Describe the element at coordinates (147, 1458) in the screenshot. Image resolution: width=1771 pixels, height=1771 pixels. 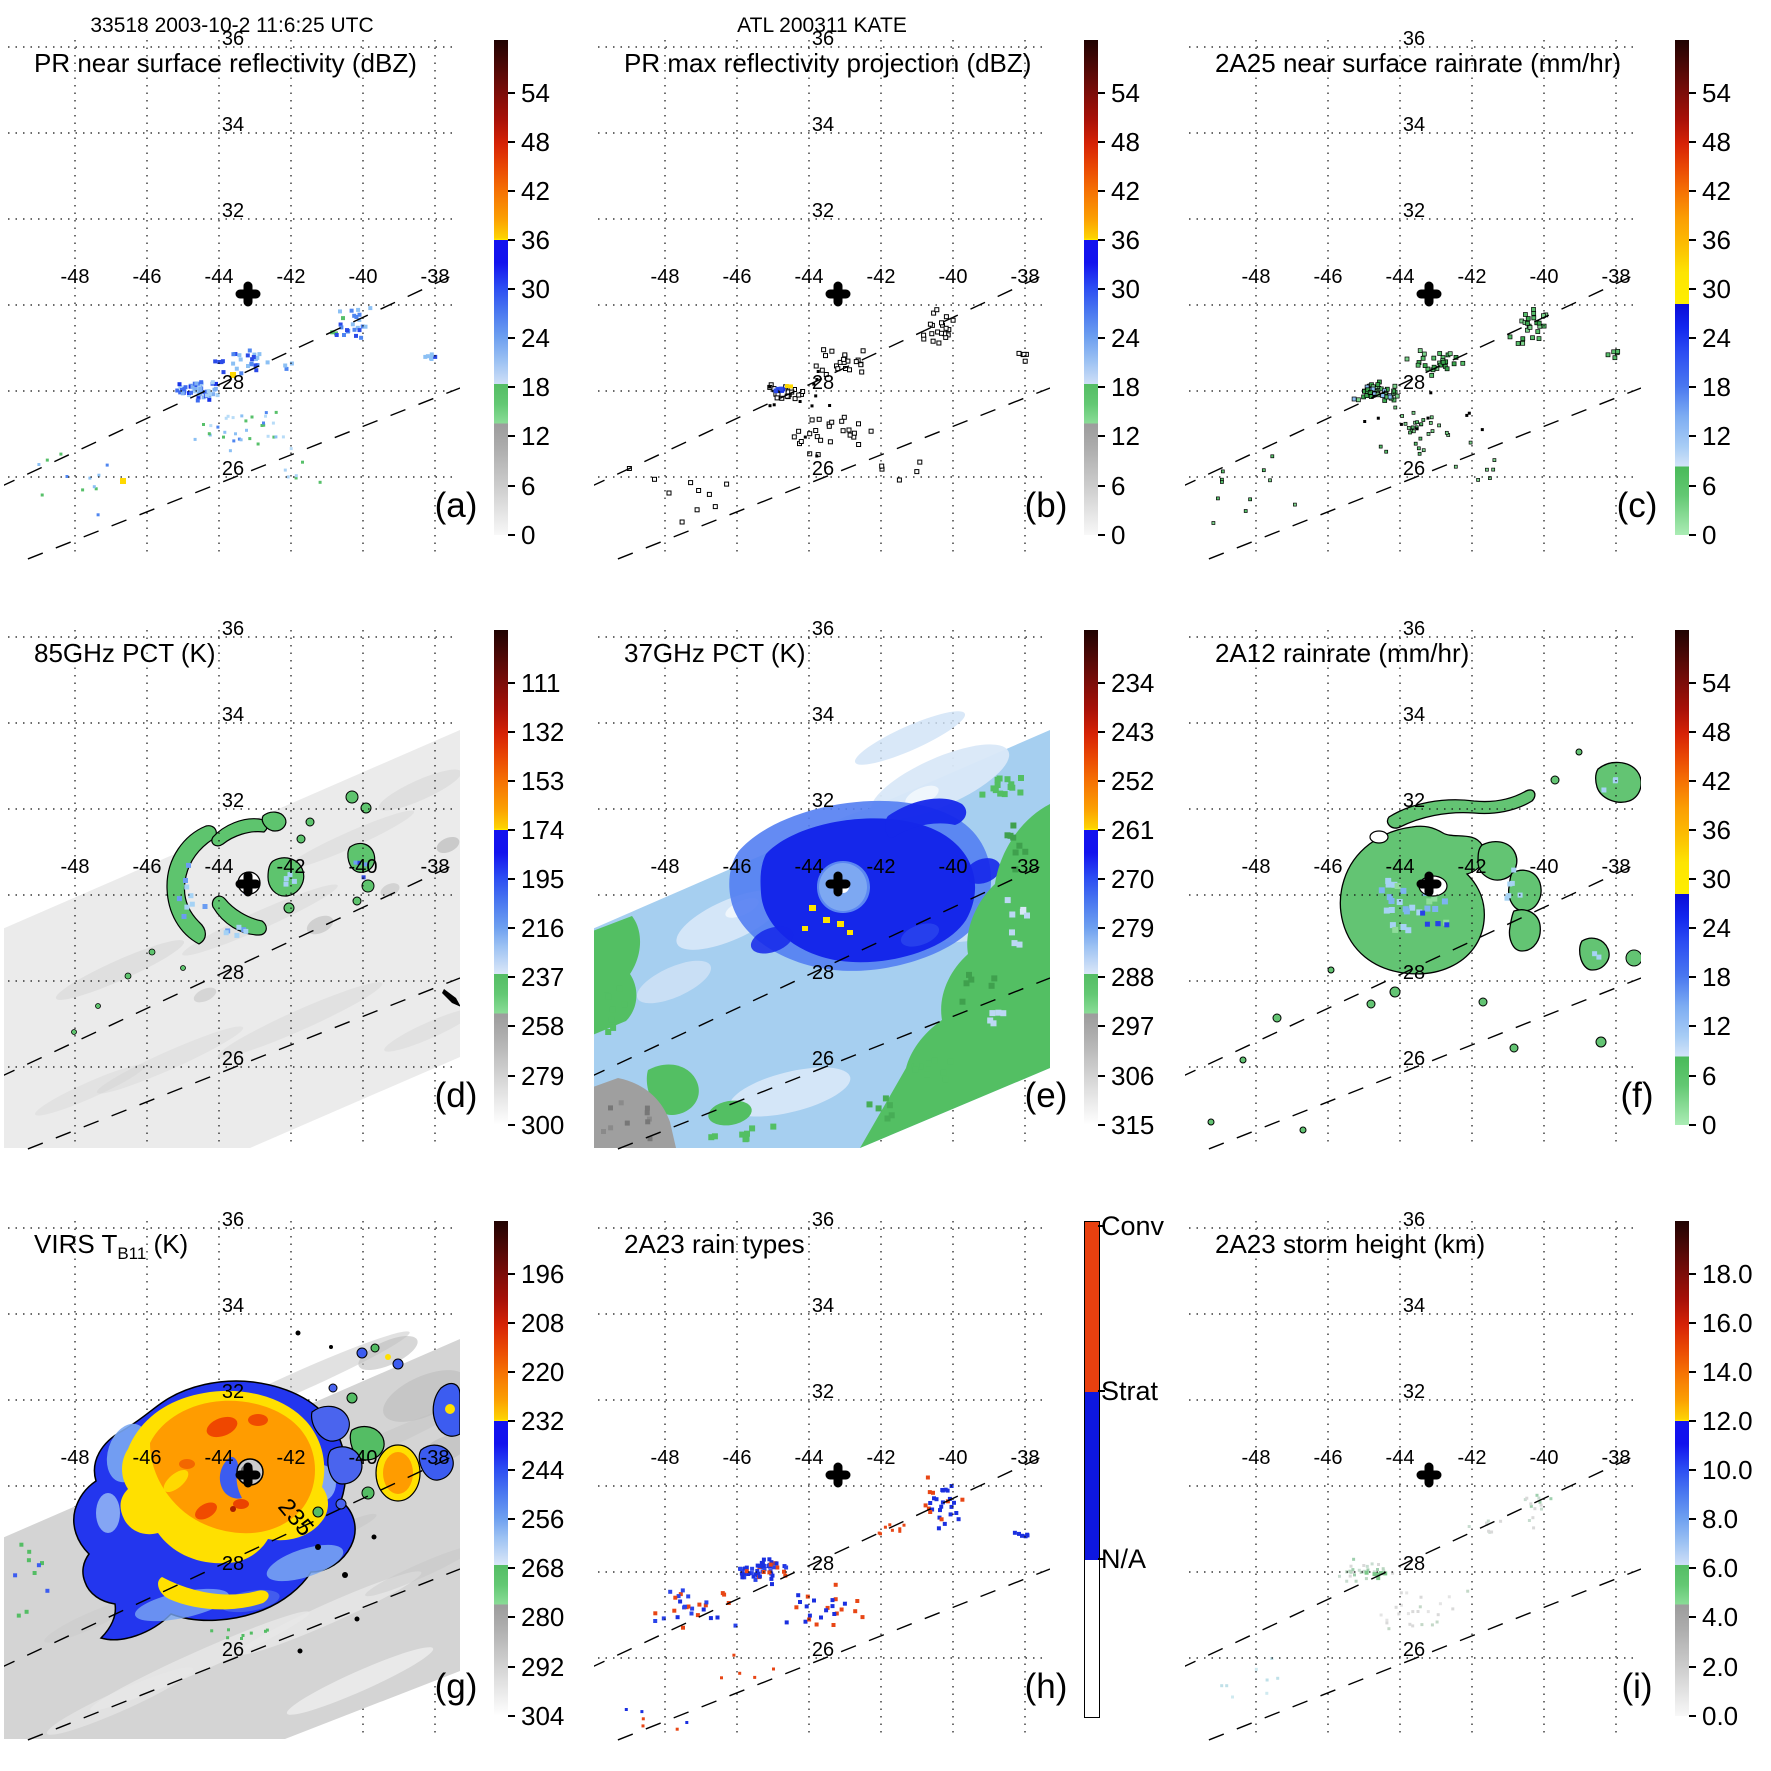
I see `lon-label: -46` at that location.